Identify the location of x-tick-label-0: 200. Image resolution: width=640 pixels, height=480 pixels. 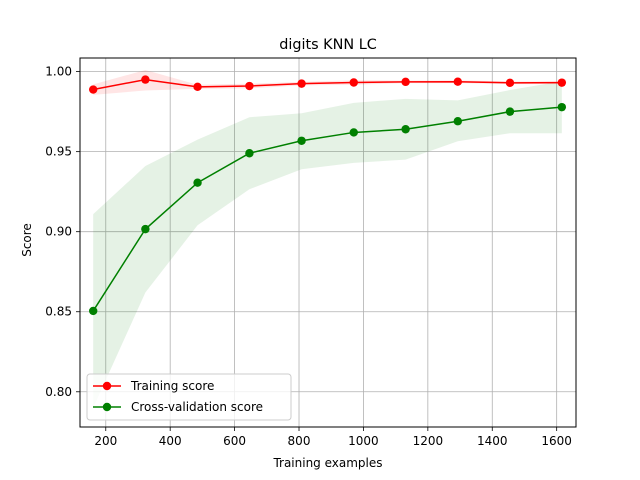
(105, 441).